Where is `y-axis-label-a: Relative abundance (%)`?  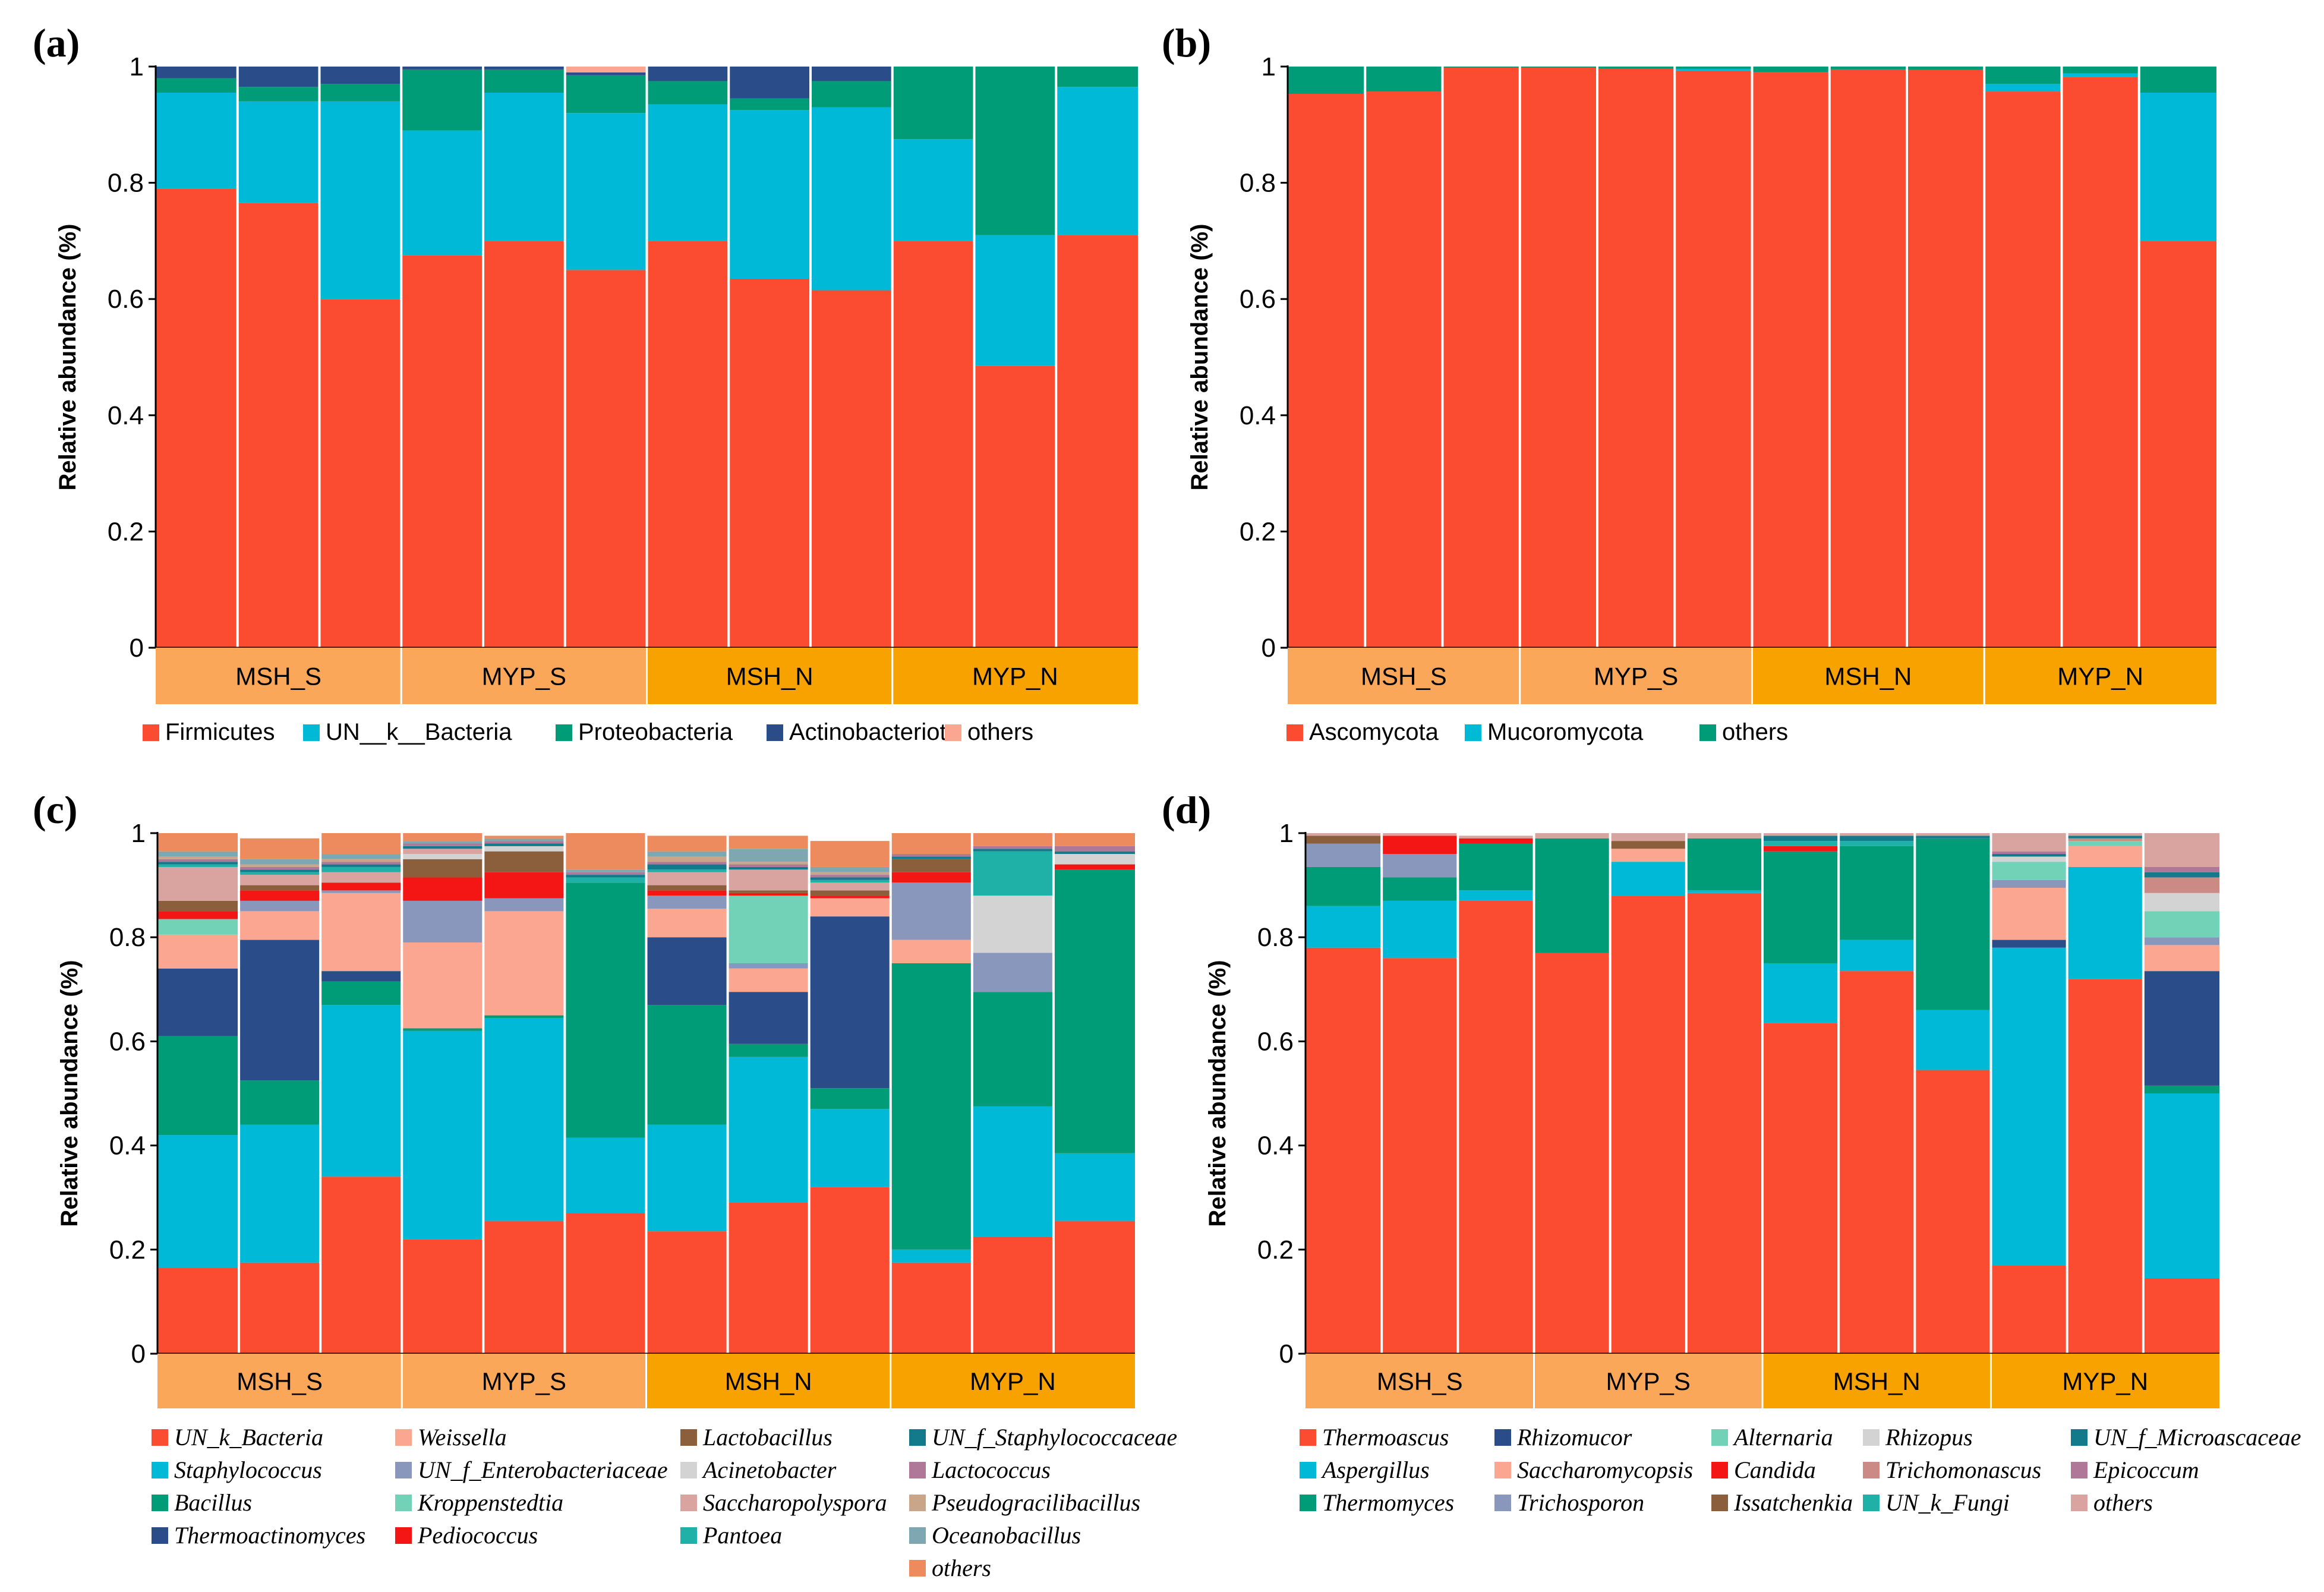
y-axis-label-a: Relative abundance (%) is located at coordinates (68, 356).